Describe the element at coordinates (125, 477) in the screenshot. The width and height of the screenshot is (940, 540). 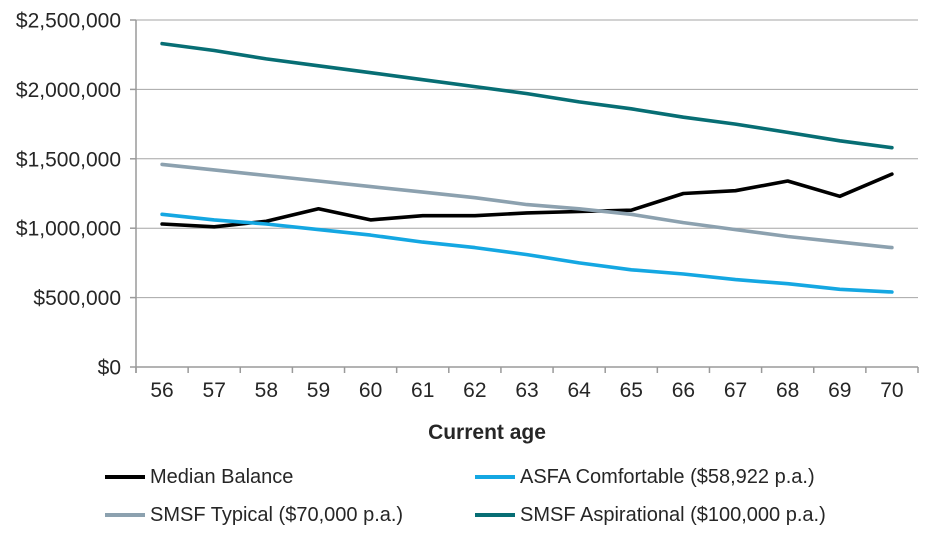
I see `legend-marker-median-balance` at that location.